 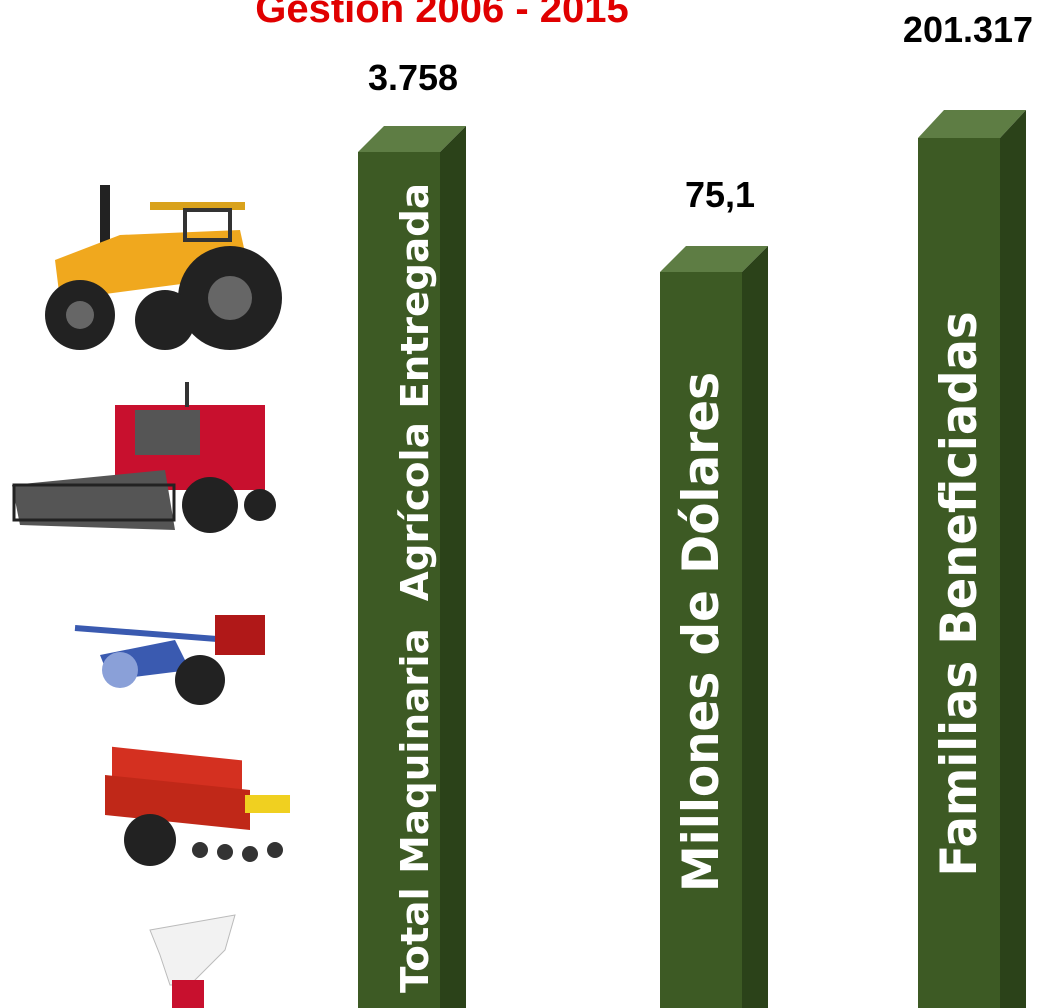 What do you see at coordinates (720, 194) in the screenshot?
I see `value-label: 75,1` at bounding box center [720, 194].